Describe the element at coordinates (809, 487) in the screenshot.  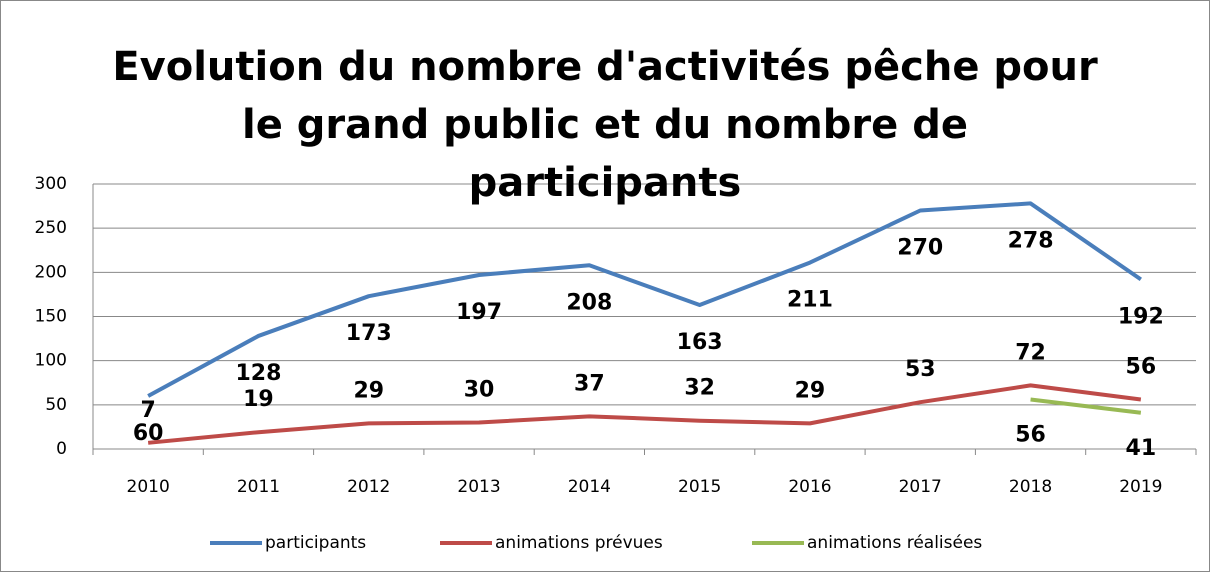
I see `x-tick-label: 2016` at that location.